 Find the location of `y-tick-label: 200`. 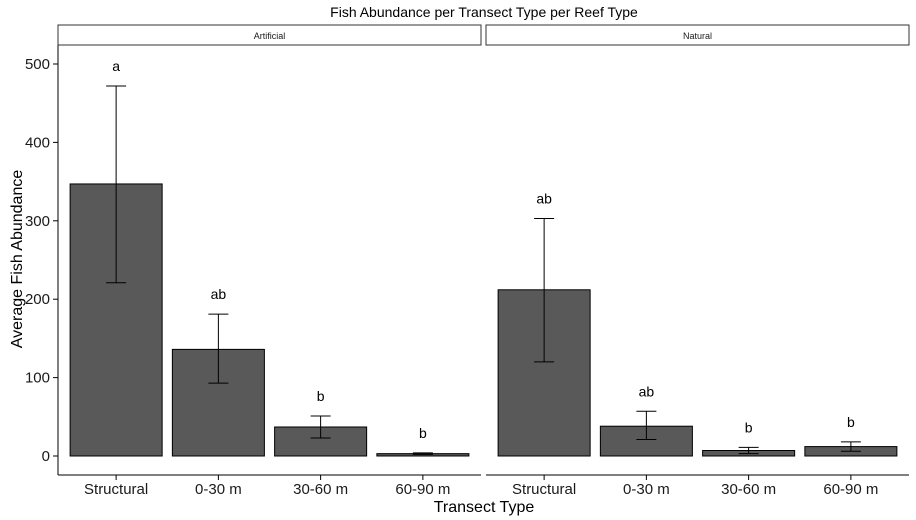

y-tick-label: 200 is located at coordinates (37, 299).